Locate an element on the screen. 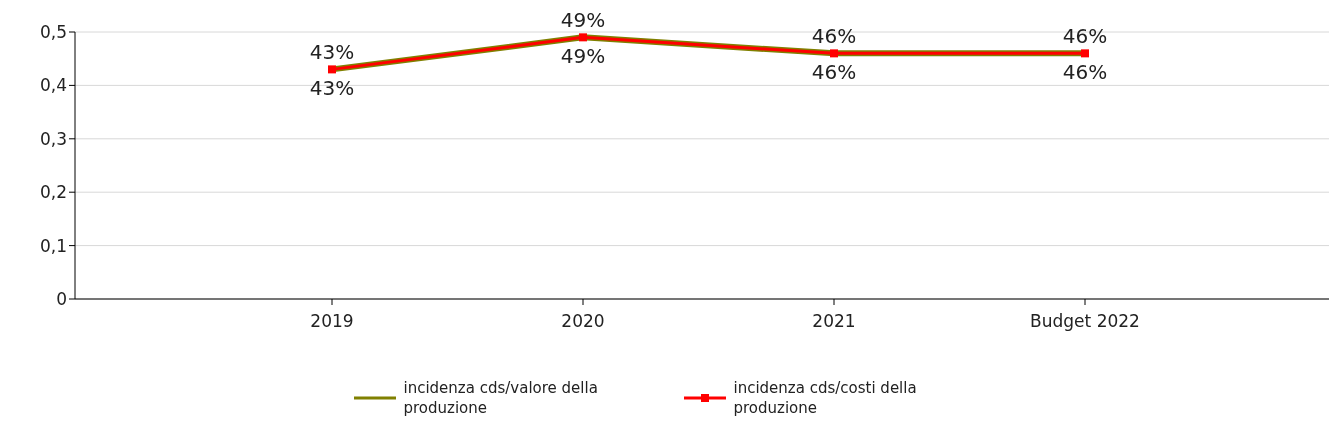  y-tick-label: 0,1 is located at coordinates (53, 245).